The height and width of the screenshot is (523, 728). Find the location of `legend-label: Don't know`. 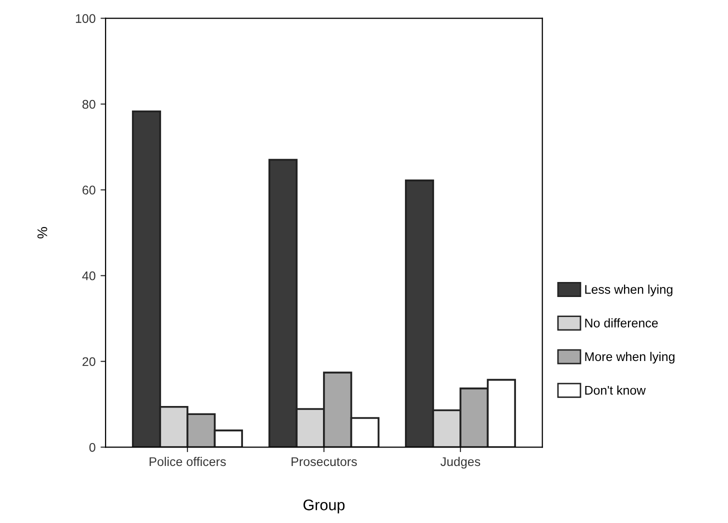

legend-label: Don't know is located at coordinates (615, 390).